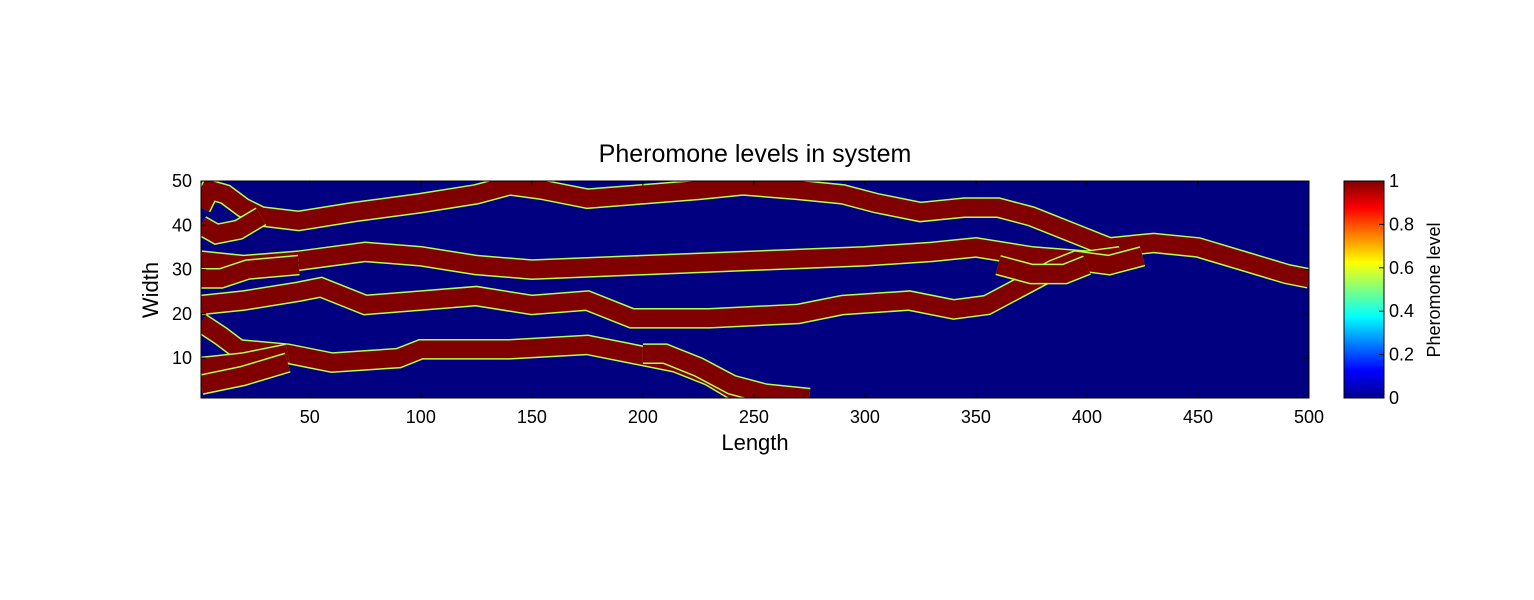  What do you see at coordinates (1394, 398) in the screenshot?
I see `colorbar-tick-label: 0` at bounding box center [1394, 398].